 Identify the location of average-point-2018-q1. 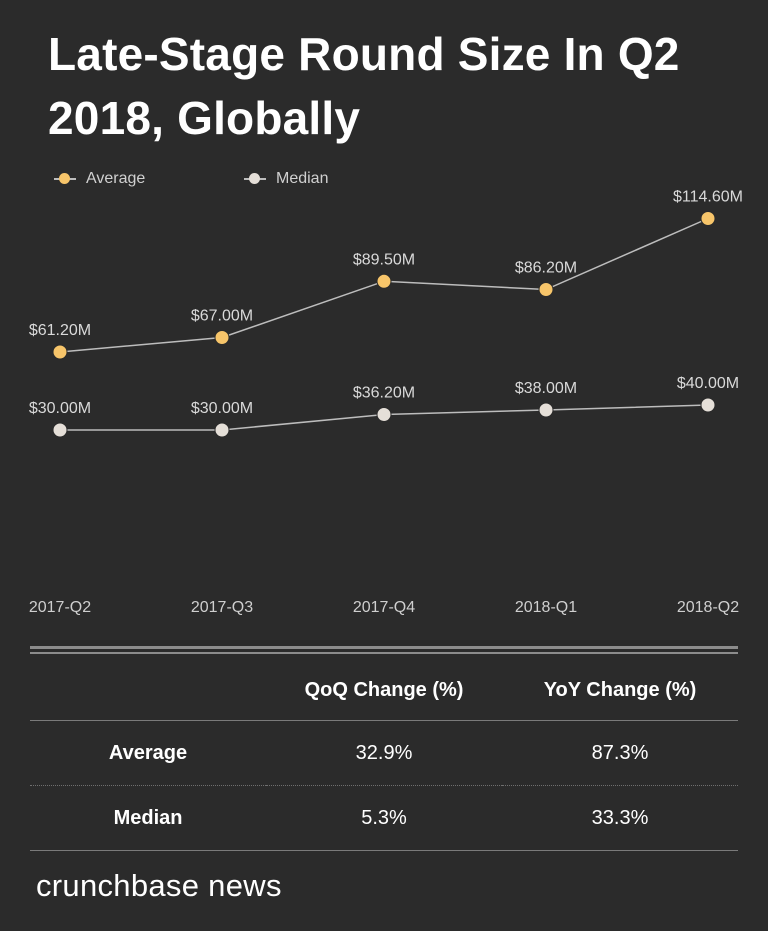
(546, 289).